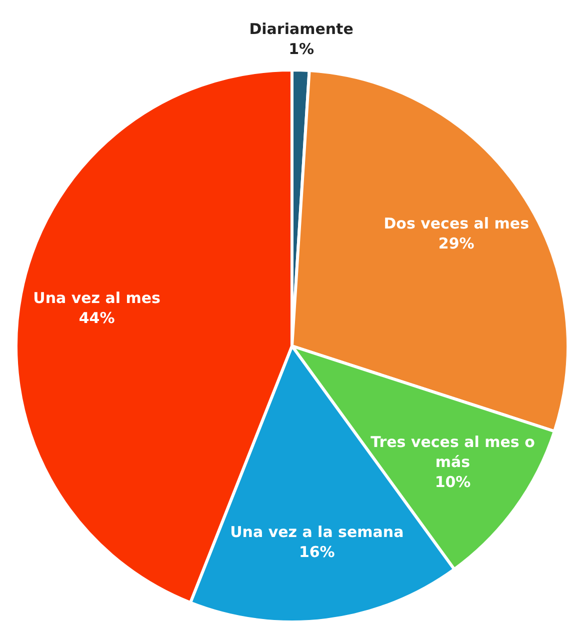 The width and height of the screenshot is (567, 627). Describe the element at coordinates (317, 532) in the screenshot. I see `slice-label: Una vez a la semana` at that location.